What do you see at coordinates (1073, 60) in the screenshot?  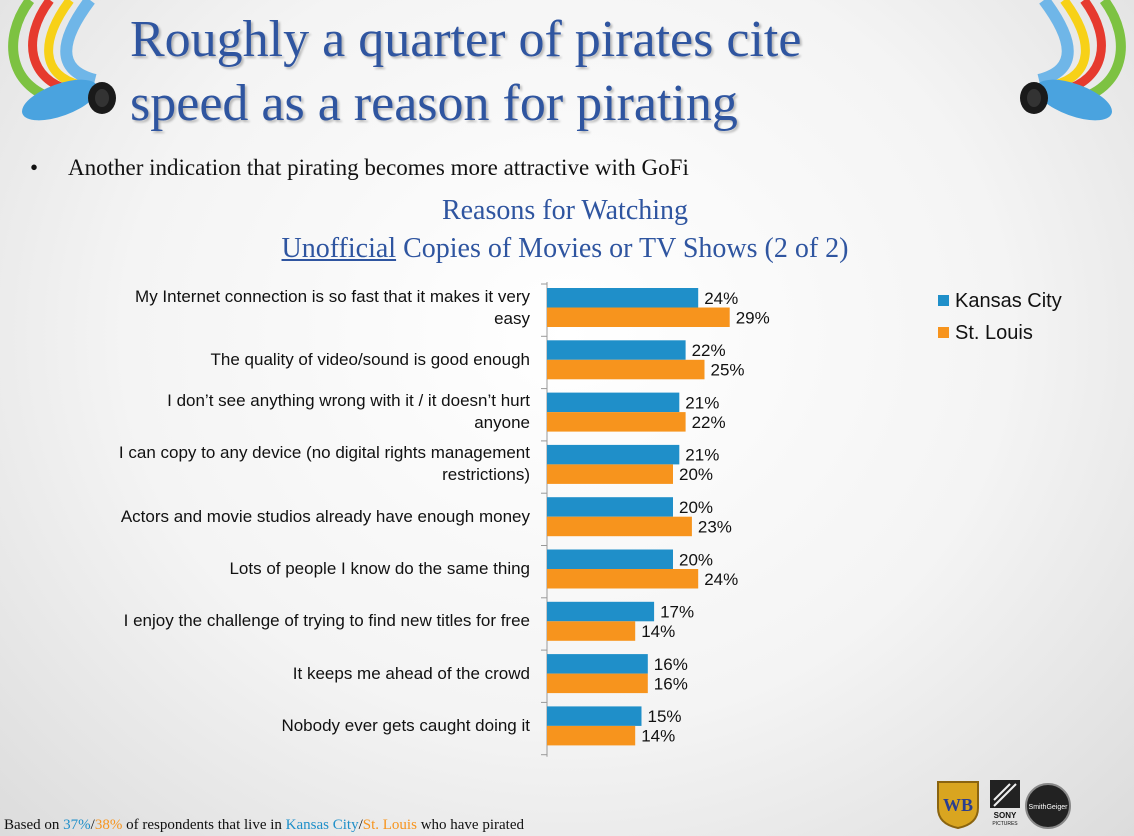 I see `decorative-cable-right` at bounding box center [1073, 60].